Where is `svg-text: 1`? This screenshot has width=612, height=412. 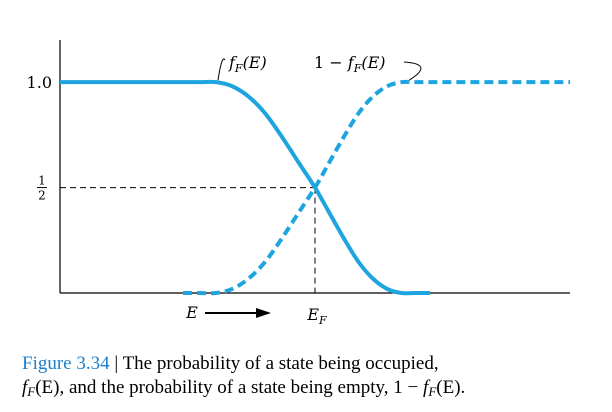 svg-text: 1 is located at coordinates (42, 181).